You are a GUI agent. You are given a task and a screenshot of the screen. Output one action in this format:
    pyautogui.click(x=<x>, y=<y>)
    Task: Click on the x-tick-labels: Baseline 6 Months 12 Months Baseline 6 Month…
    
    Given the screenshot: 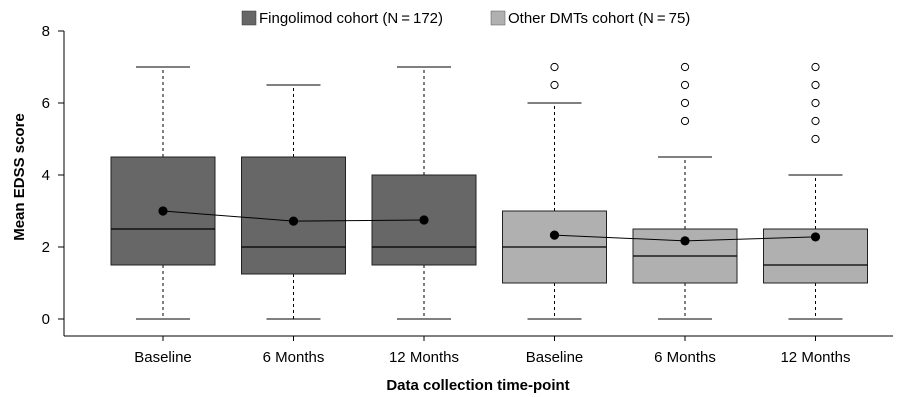 What is the action you would take?
    pyautogui.click(x=492, y=351)
    